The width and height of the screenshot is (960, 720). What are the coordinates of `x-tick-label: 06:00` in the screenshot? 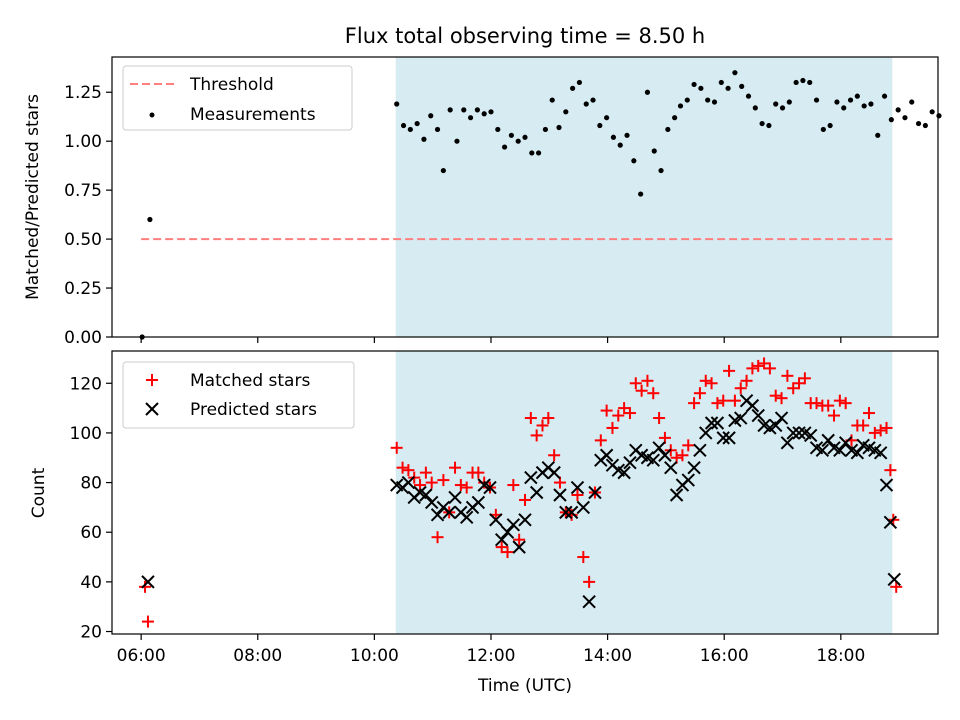 It's located at (141, 656).